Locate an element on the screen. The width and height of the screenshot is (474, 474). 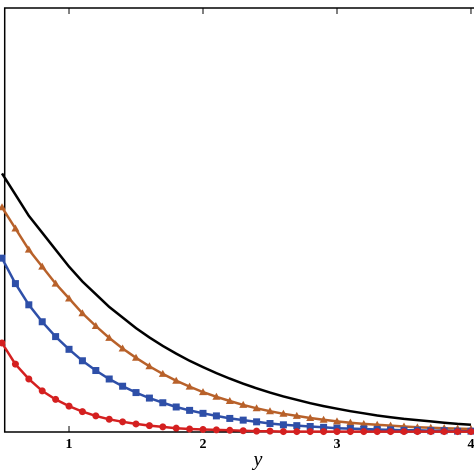
x-tick-label: 2 is located at coordinates (203, 444).